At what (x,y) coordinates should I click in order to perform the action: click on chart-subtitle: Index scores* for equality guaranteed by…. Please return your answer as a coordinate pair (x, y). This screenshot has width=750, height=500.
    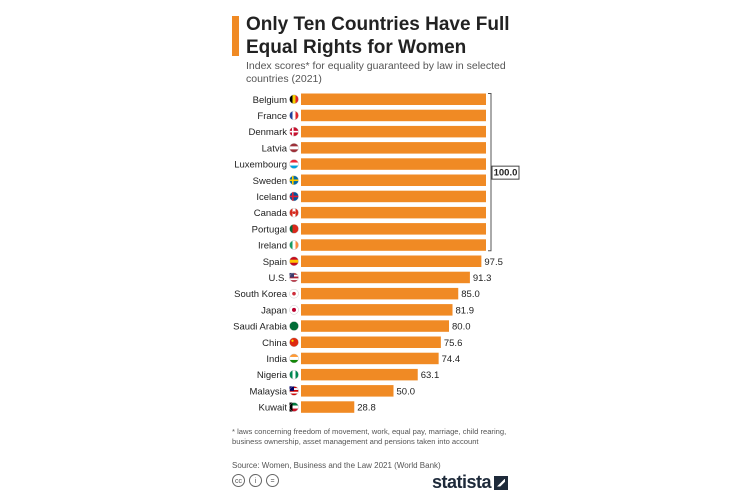
    Looking at the image, I should click on (376, 72).